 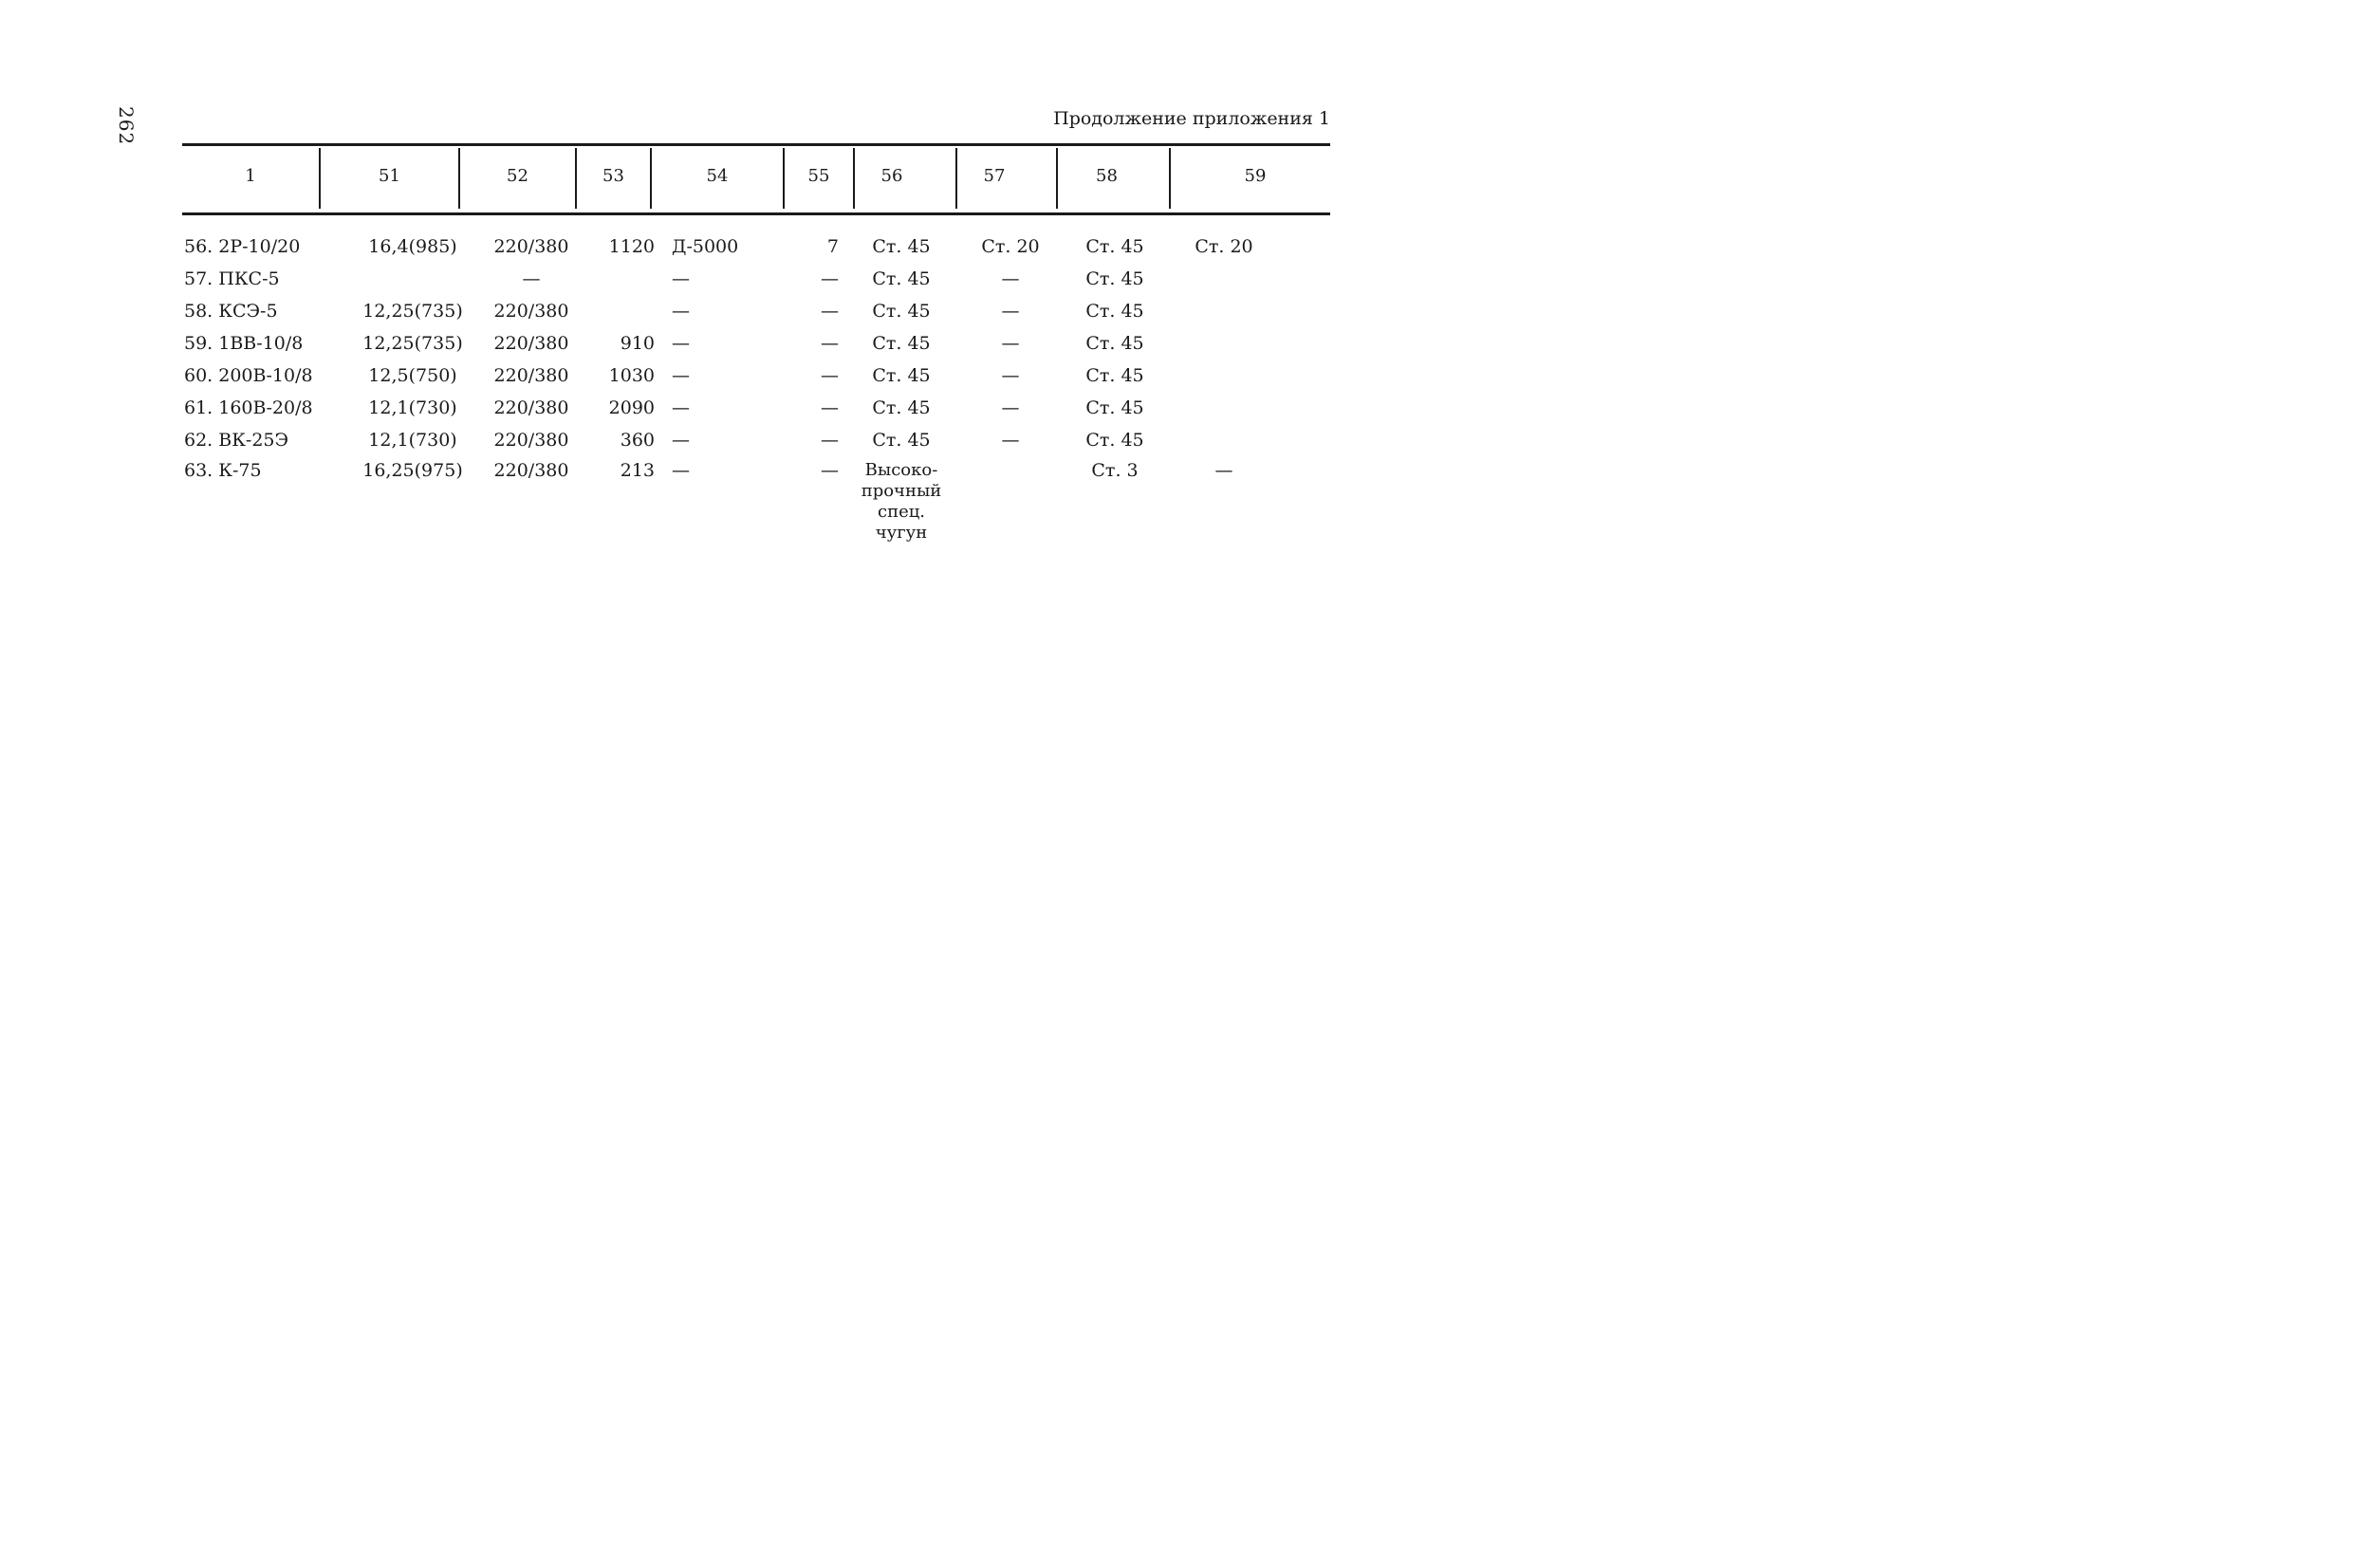 I want to click on cell-59: —, so click(x=1223, y=471).